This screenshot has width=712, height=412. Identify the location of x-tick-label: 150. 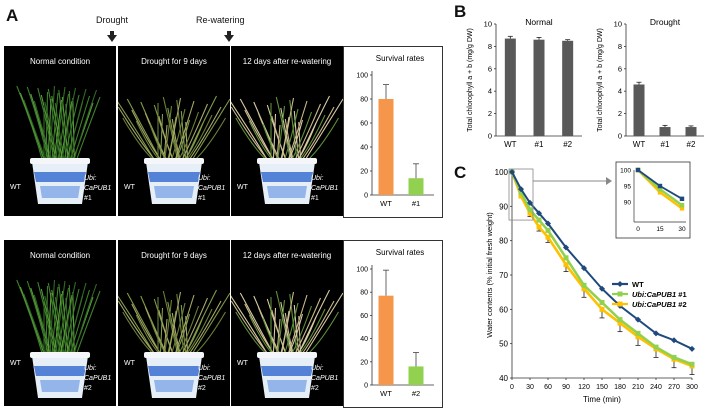
(602, 387).